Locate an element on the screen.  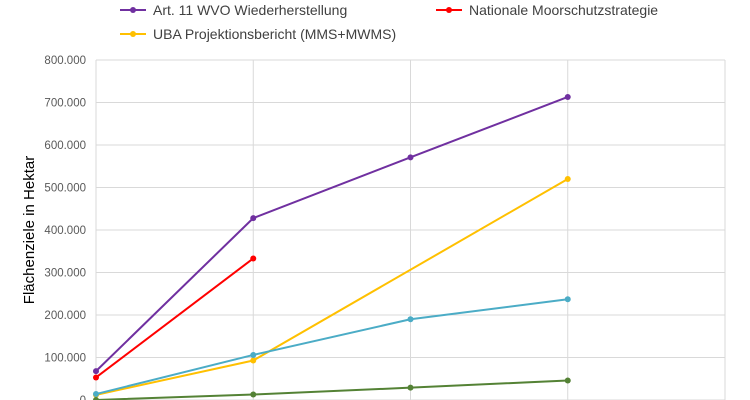
legend-item: UBA Projektionsbericht (MMS+MWMS) is located at coordinates (258, 34).